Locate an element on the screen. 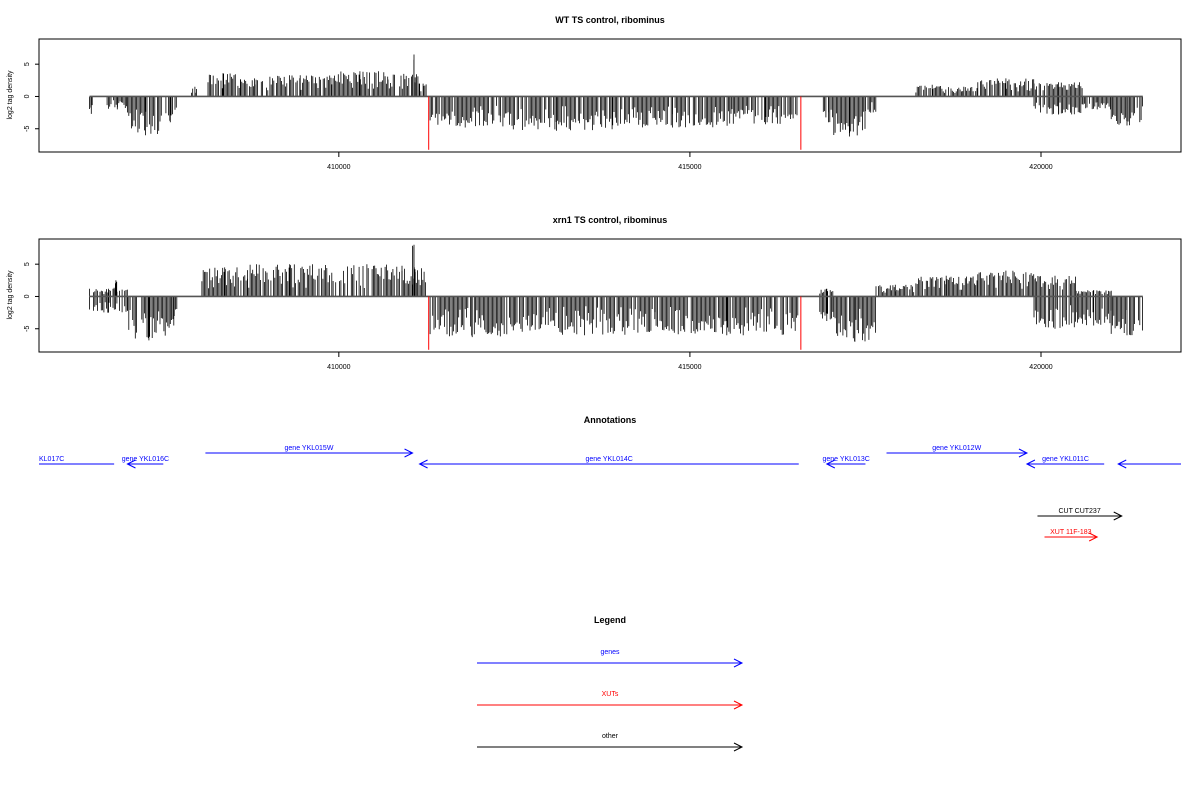  tick-marks: -5 0 5 410000 415000 420000 is located at coordinates (538, 316).